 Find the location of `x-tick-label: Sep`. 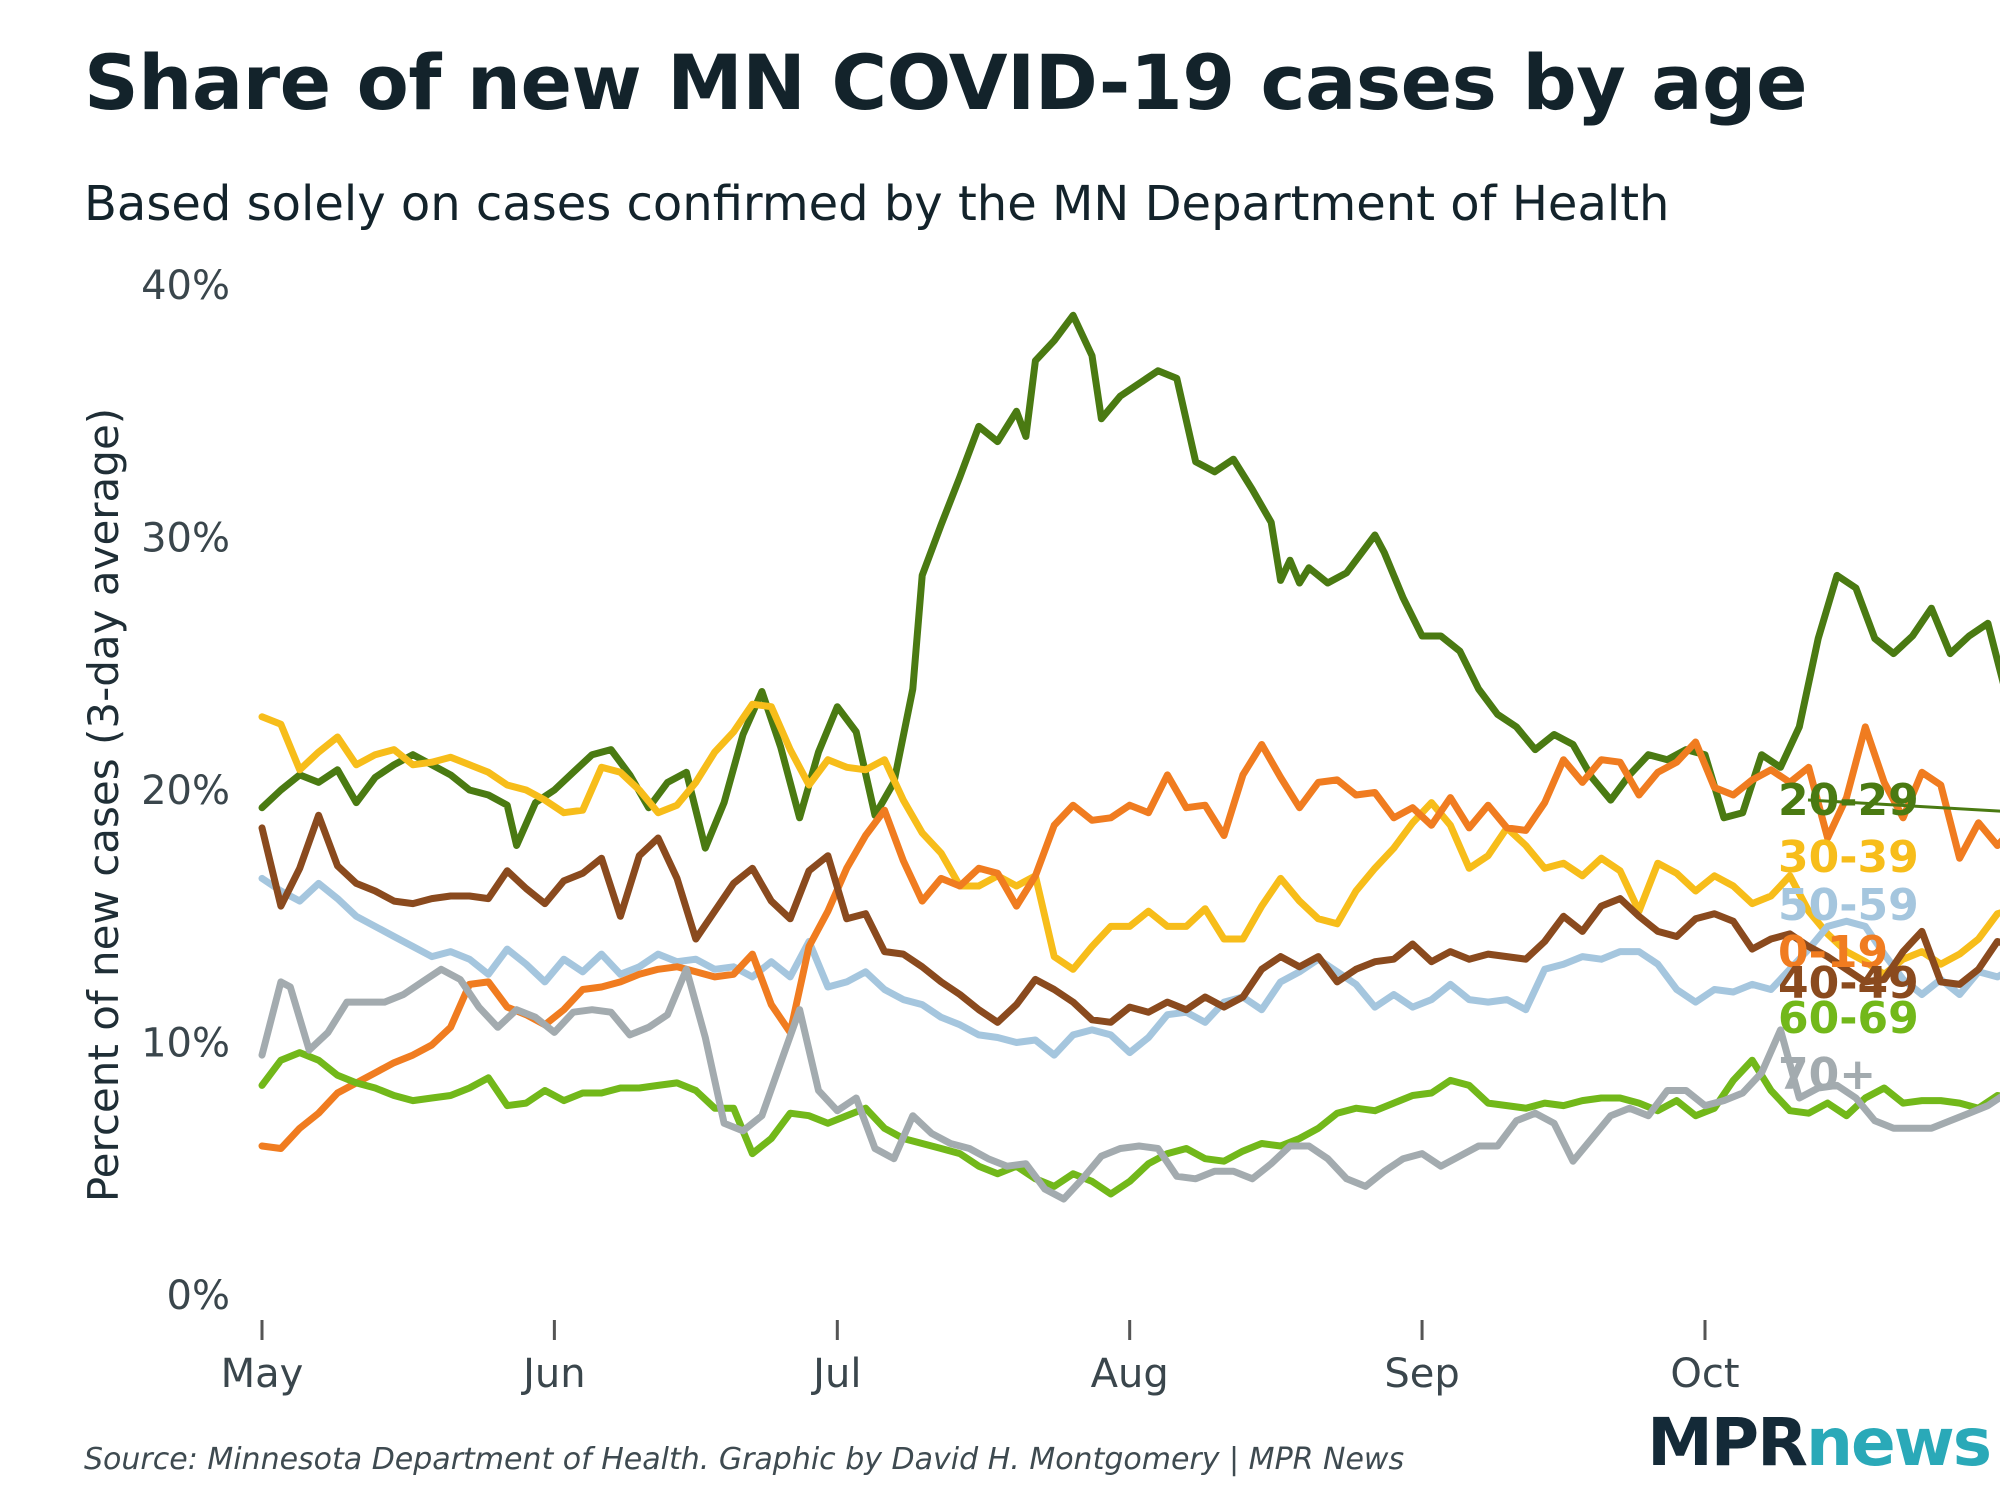

x-tick-label: Sep is located at coordinates (1421, 1374).